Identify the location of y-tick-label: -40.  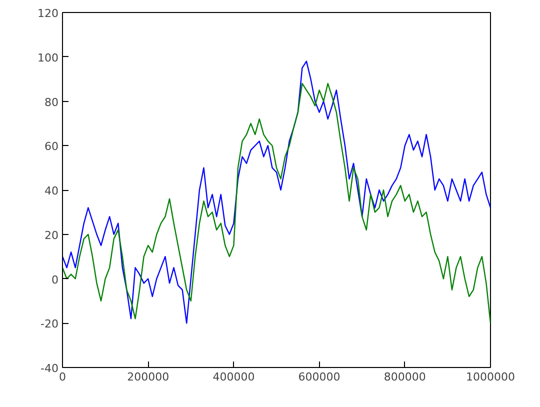
(49, 368).